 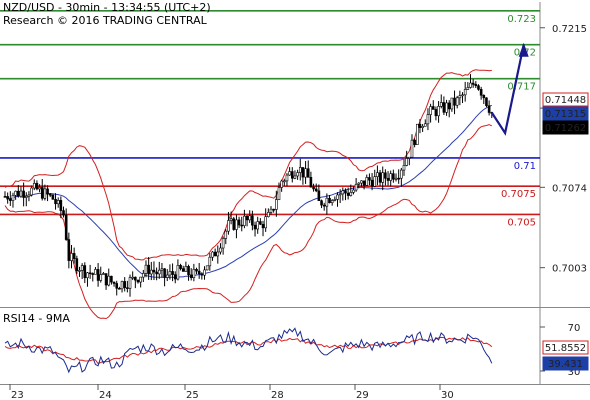 I want to click on forecast-path, so click(x=507, y=90).